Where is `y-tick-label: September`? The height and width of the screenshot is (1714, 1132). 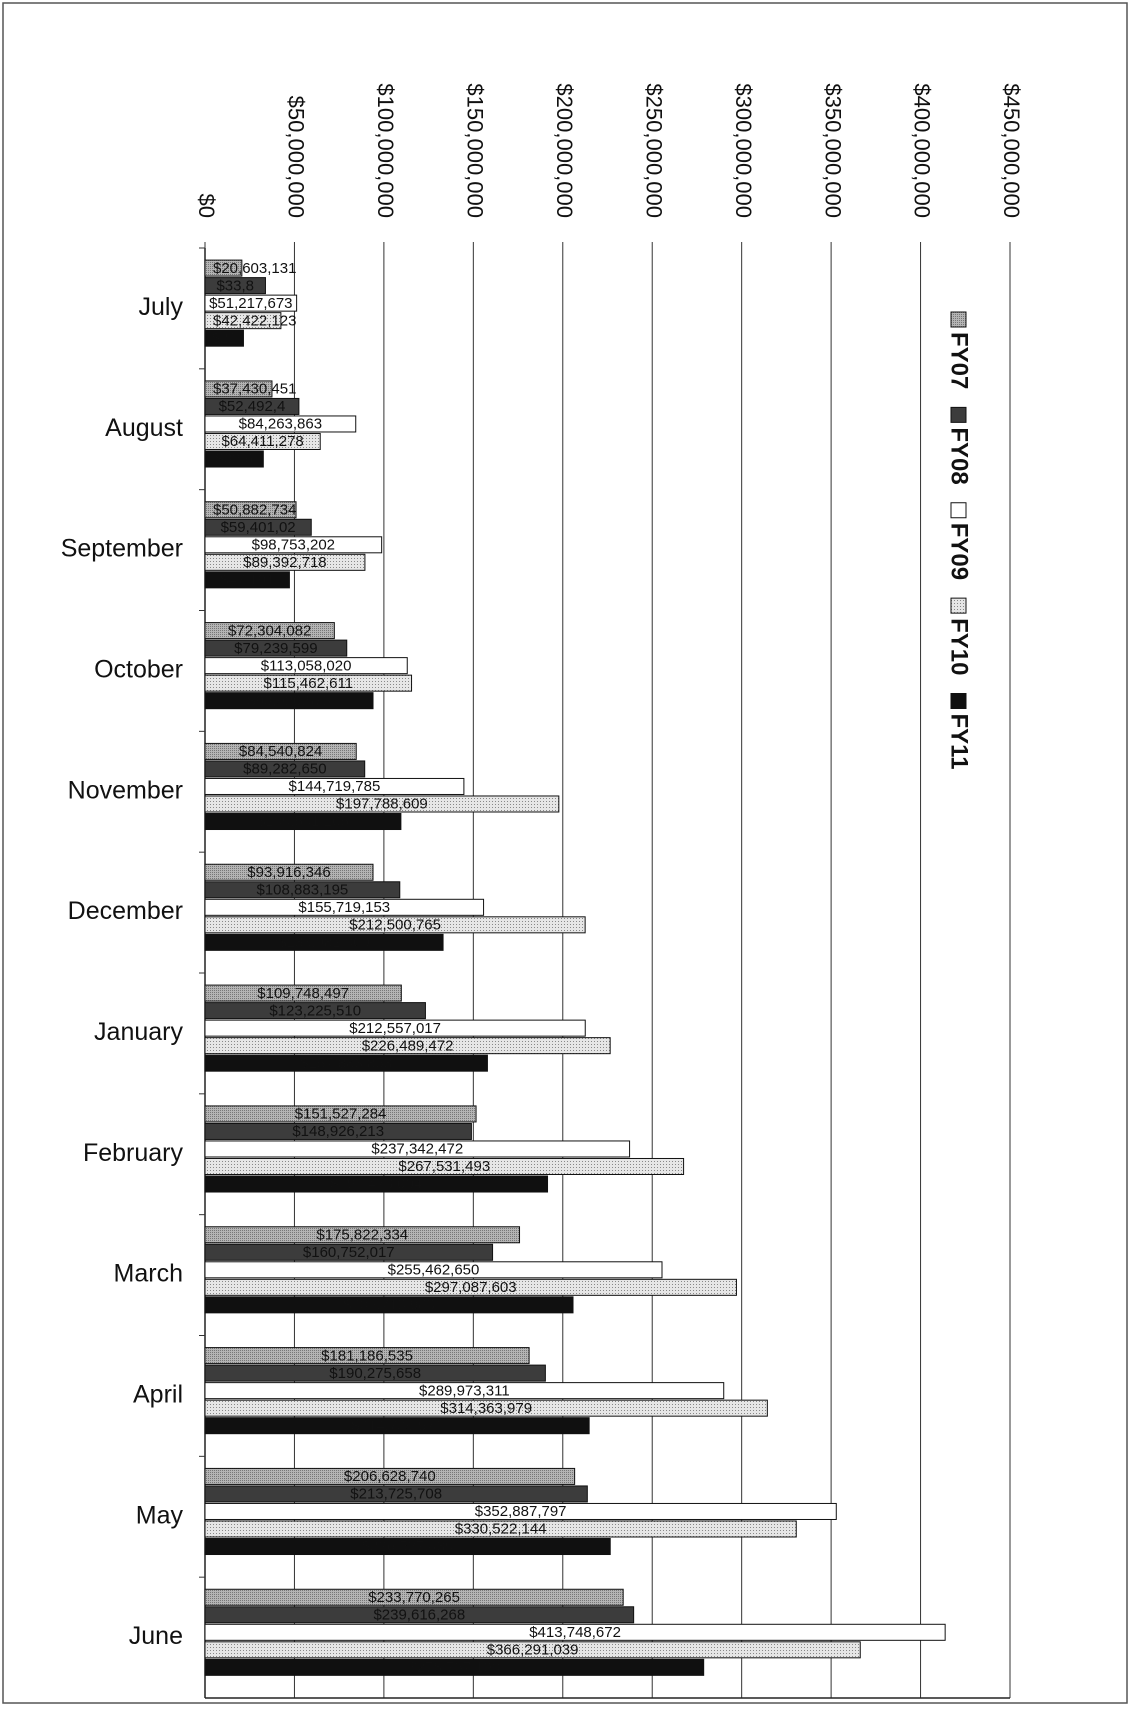
y-tick-label: September is located at coordinates (122, 549).